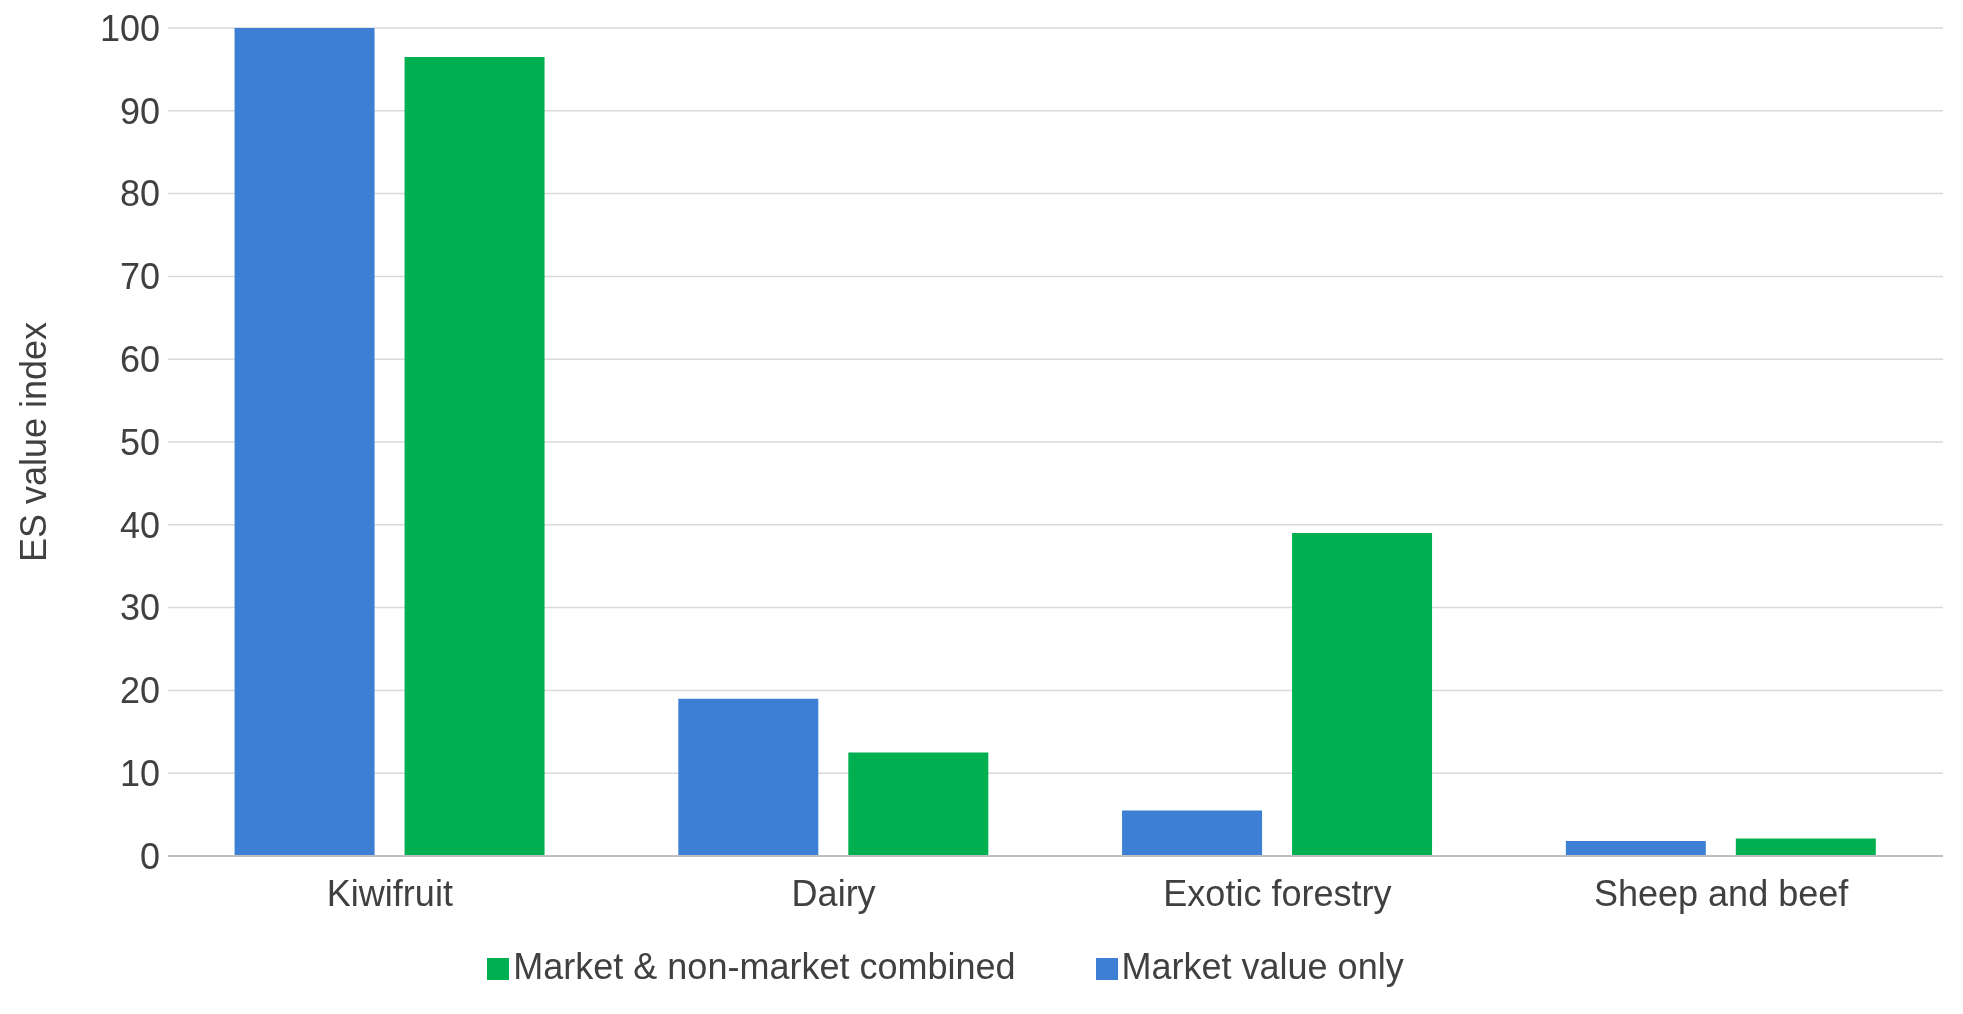 This screenshot has width=1963, height=1014. What do you see at coordinates (139, 608) in the screenshot?
I see `y-tick-label: 30` at bounding box center [139, 608].